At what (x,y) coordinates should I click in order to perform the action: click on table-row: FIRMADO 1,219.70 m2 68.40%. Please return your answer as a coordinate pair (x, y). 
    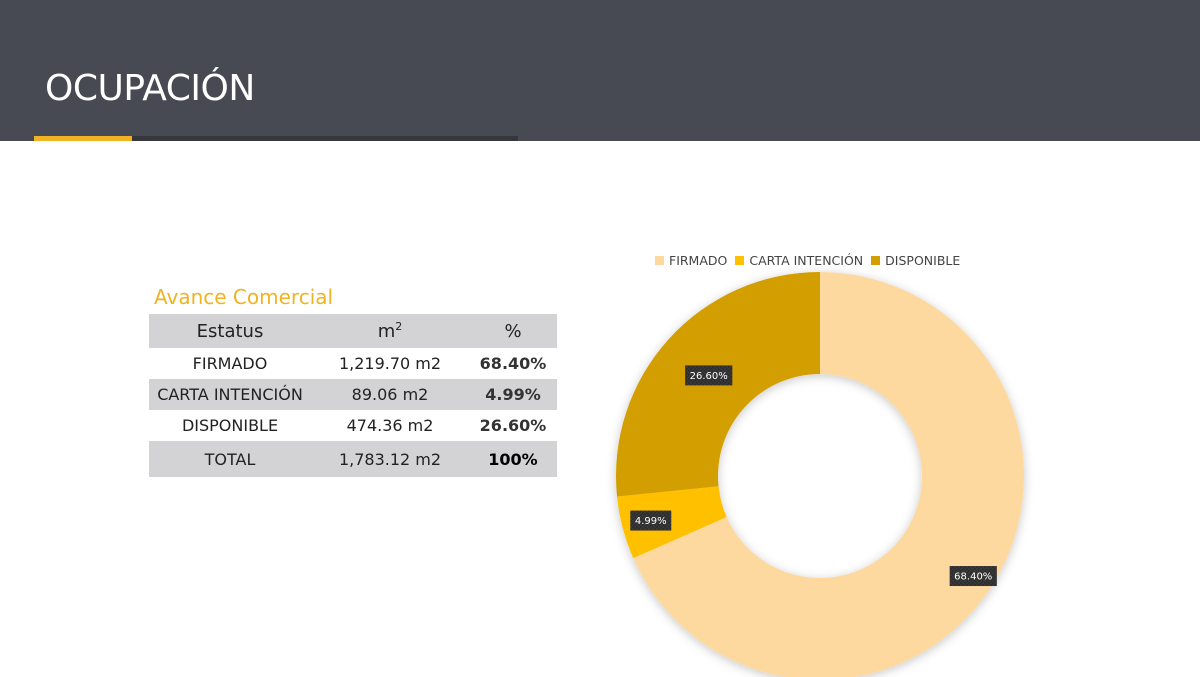
    Looking at the image, I should click on (353, 363).